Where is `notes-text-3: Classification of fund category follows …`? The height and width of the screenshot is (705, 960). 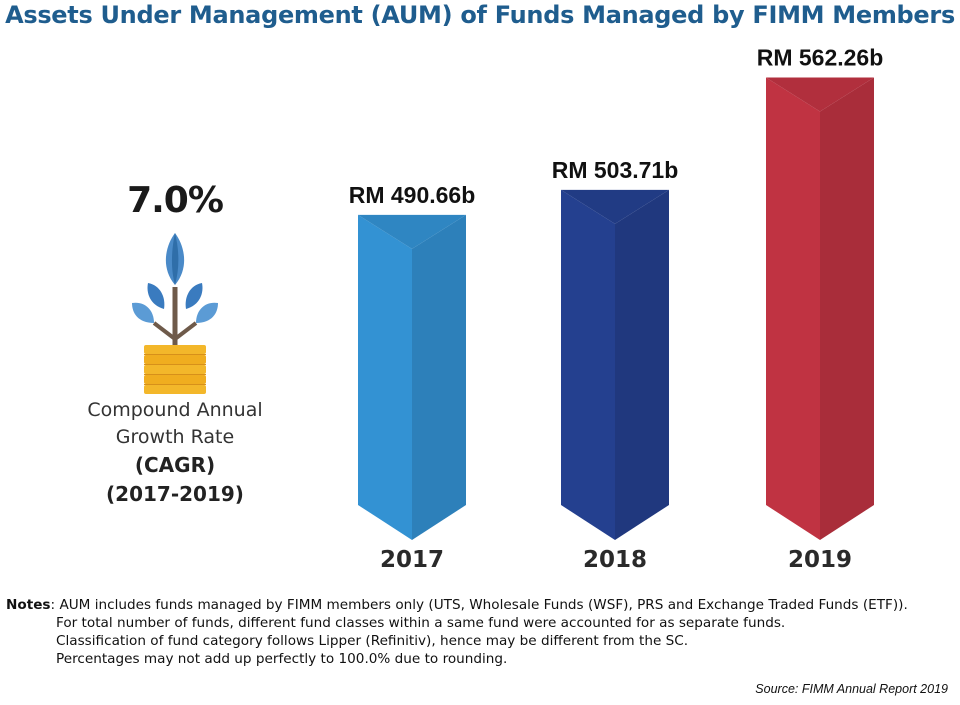
notes-text-3: Classification of fund category follows … is located at coordinates (372, 641).